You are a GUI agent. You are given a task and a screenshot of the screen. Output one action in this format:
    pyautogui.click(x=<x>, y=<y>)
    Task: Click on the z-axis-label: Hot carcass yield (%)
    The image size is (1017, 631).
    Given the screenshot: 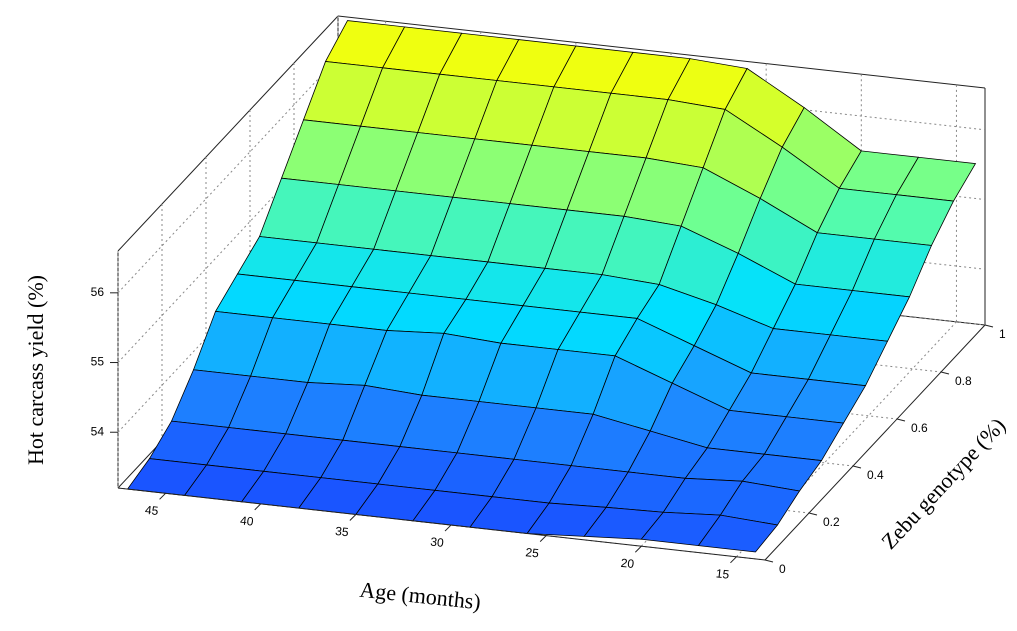 What is the action you would take?
    pyautogui.click(x=35, y=370)
    